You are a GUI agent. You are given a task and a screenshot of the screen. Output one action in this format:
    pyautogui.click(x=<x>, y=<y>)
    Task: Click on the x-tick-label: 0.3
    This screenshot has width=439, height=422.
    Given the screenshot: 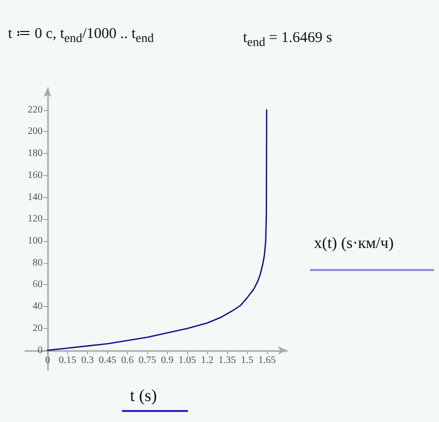 What is the action you would take?
    pyautogui.click(x=87, y=360)
    